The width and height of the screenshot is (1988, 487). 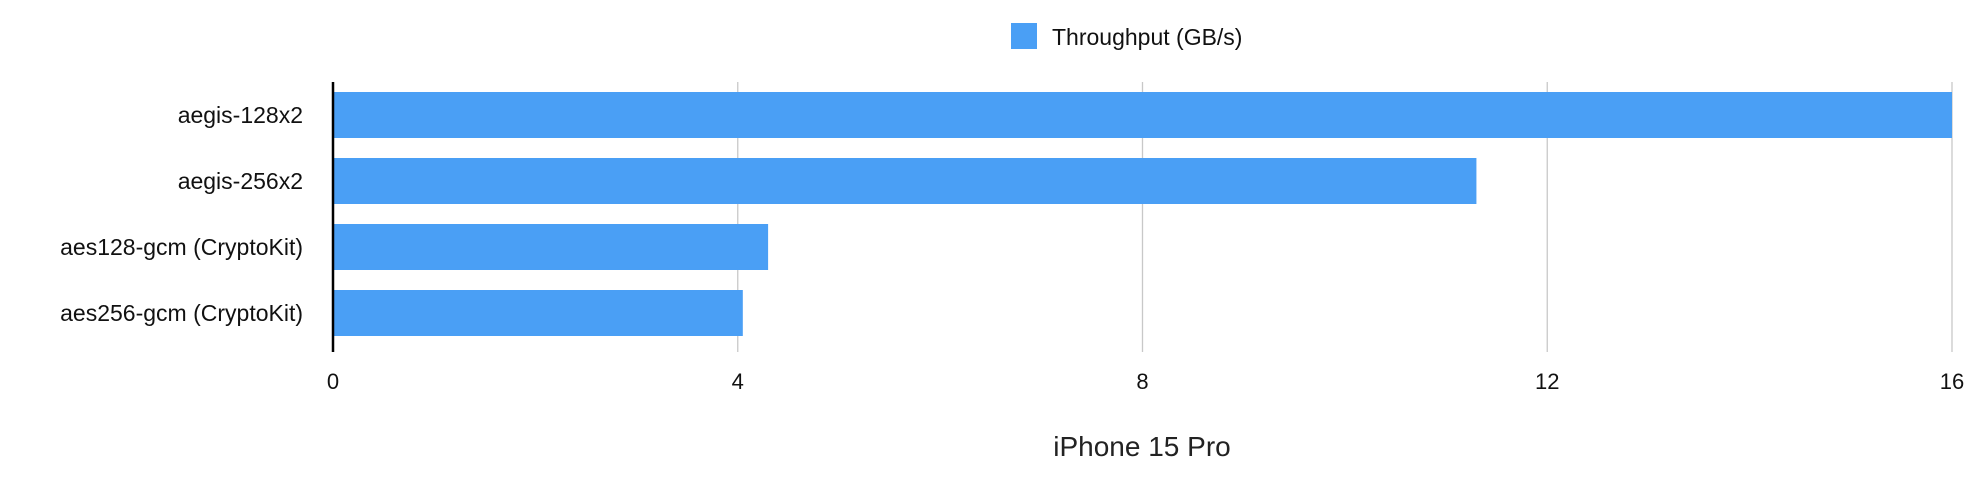 I want to click on x-tick-label: 8, so click(x=1142, y=381).